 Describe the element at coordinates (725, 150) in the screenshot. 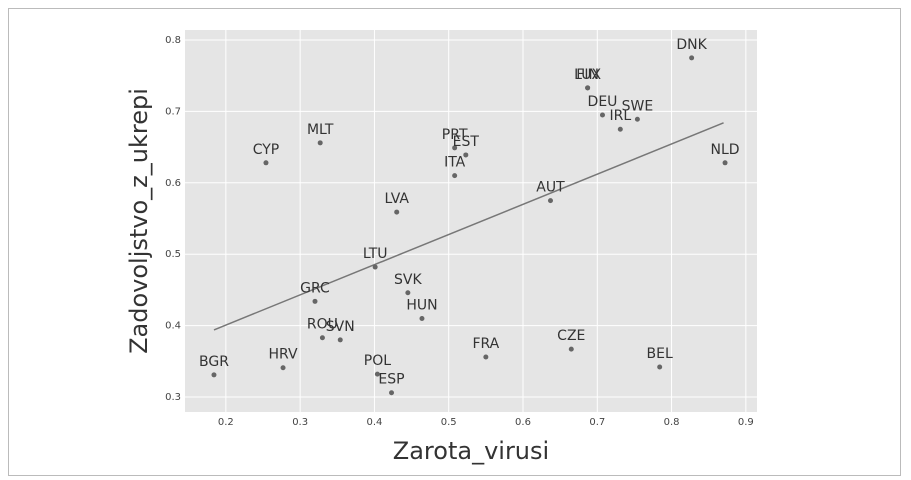

I see `point-label: NLD` at that location.